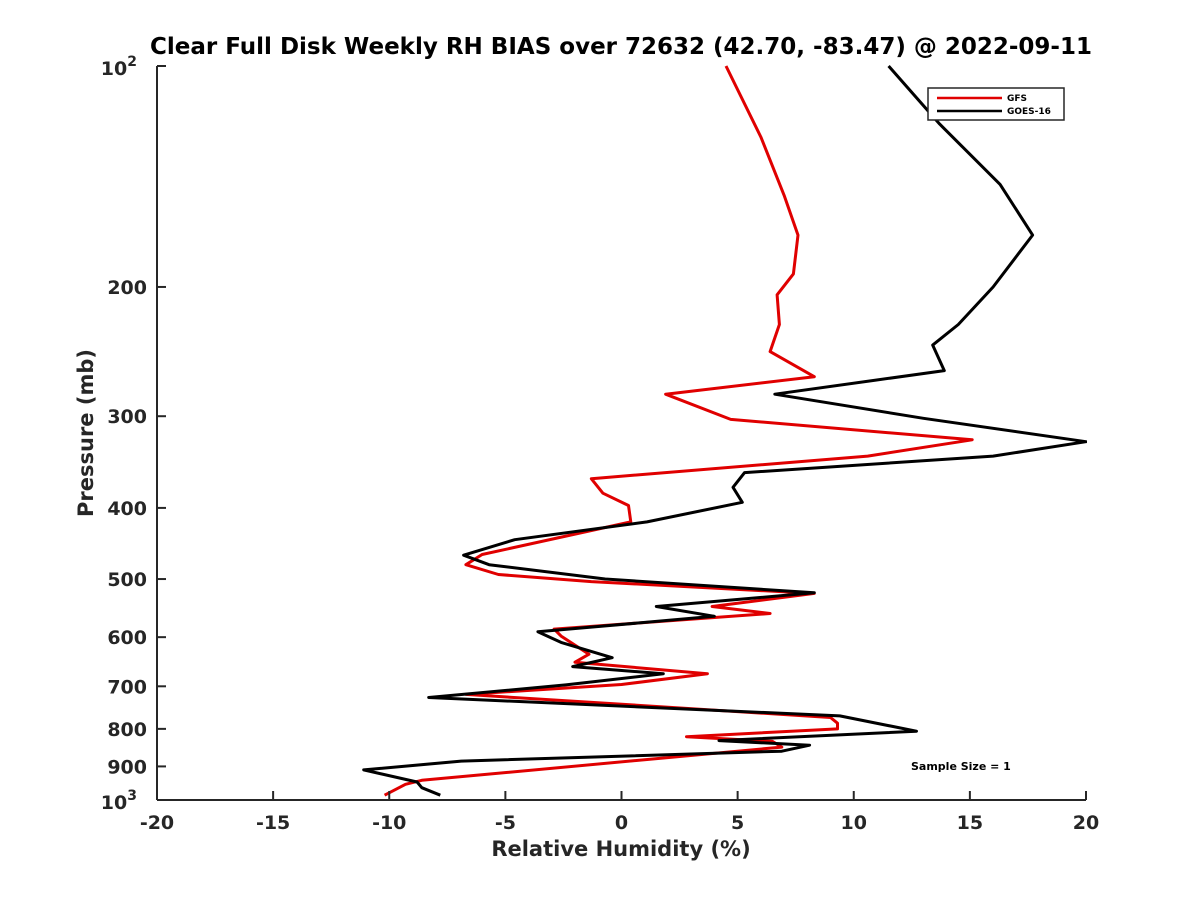  What do you see at coordinates (127, 288) in the screenshot?
I see `y-tick-label: 200` at bounding box center [127, 288].